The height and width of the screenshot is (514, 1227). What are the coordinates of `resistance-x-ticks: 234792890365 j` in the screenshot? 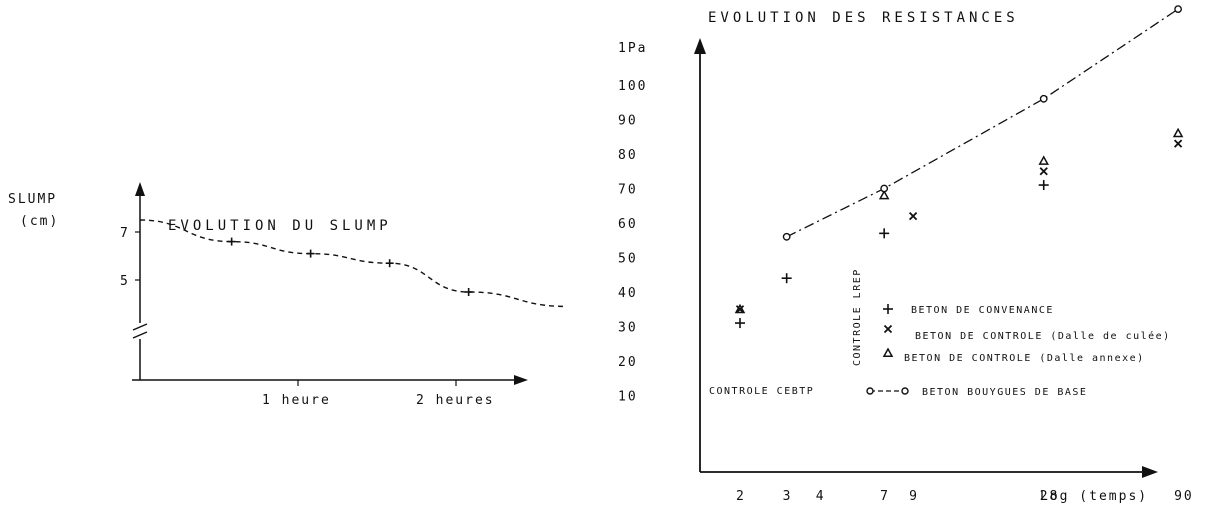 It's located at (965, 496).